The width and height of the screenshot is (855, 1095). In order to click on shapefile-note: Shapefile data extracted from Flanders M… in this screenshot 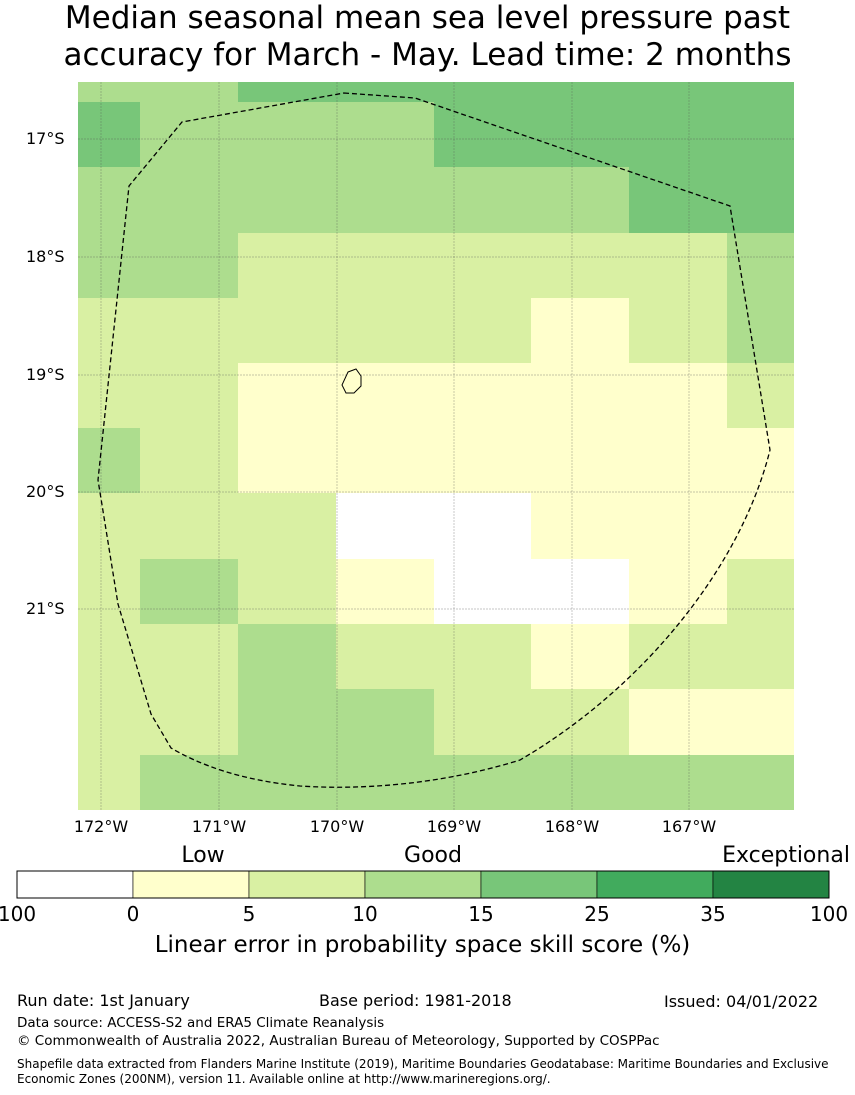, I will do `click(423, 1071)`.